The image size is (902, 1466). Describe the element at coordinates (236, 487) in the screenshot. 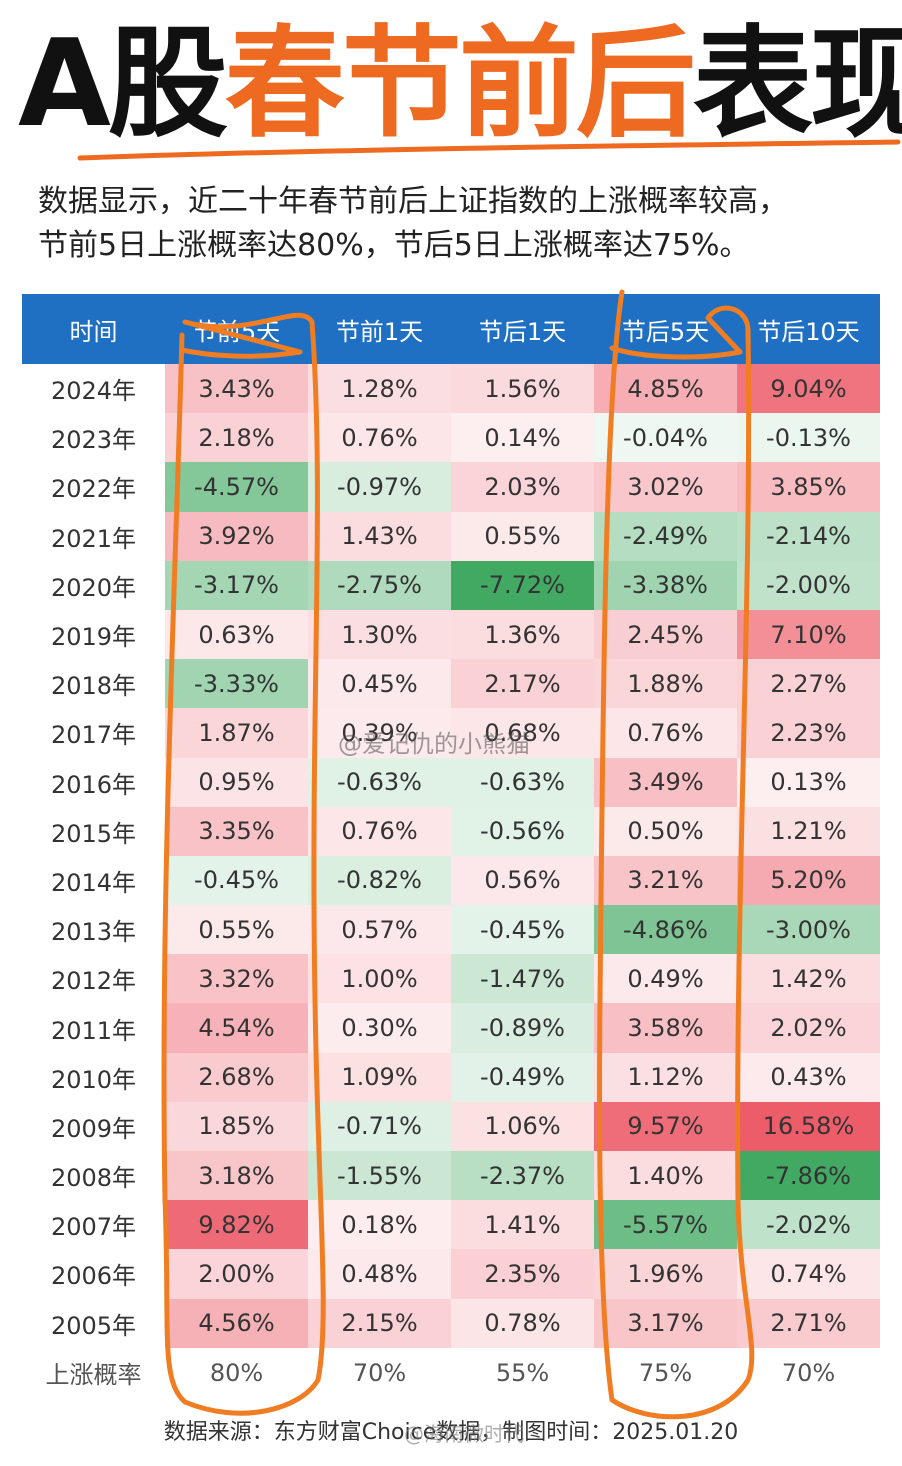

I see `return-cell: -4.57%` at that location.